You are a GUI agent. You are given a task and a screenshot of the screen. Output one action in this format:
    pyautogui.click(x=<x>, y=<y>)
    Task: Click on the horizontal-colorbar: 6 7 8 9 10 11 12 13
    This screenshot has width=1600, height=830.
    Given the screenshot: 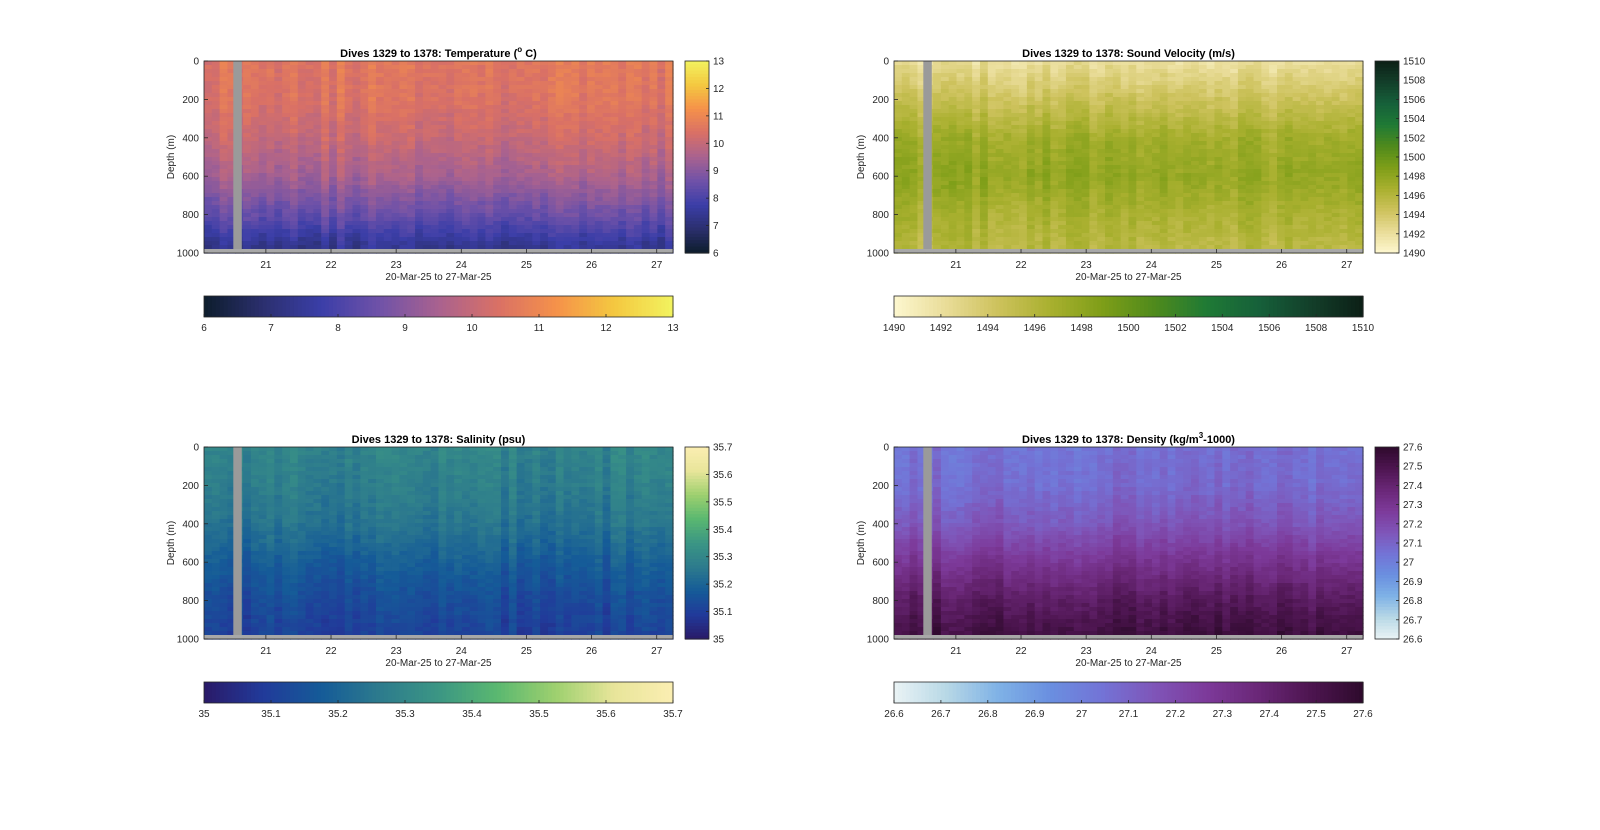 What is the action you would take?
    pyautogui.click(x=440, y=314)
    